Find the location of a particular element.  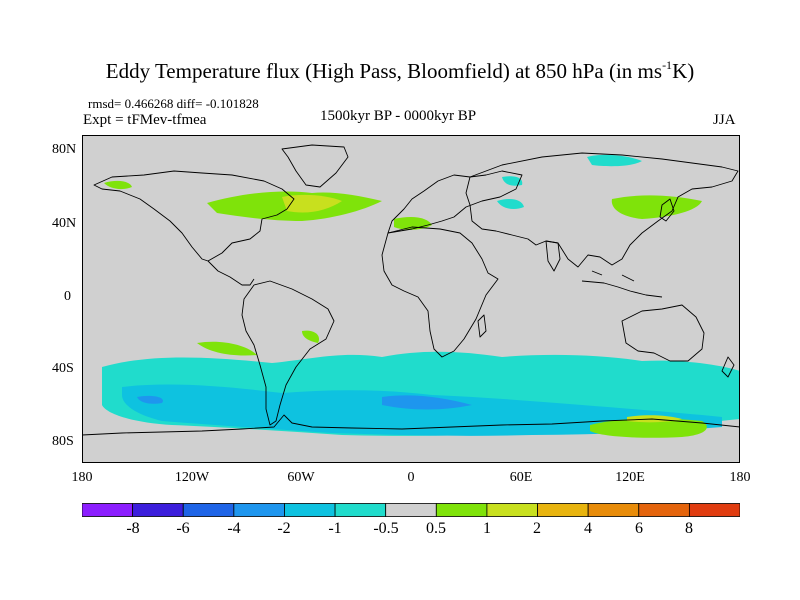

lon-tick-label: 60W is located at coordinates (301, 477).